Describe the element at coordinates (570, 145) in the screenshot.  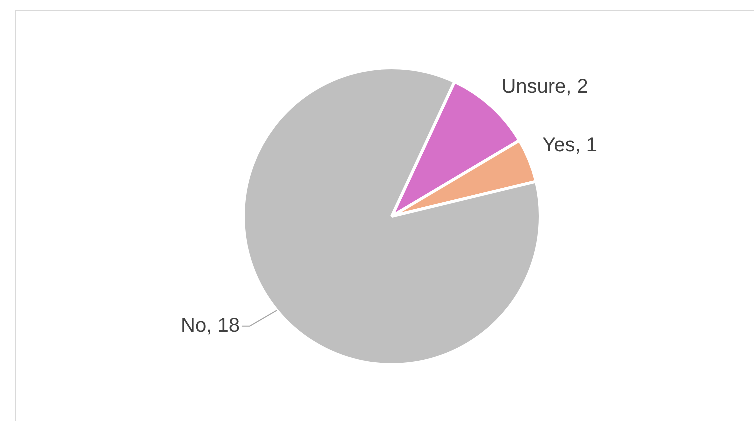
I see `slice-label: Yes, 1` at that location.